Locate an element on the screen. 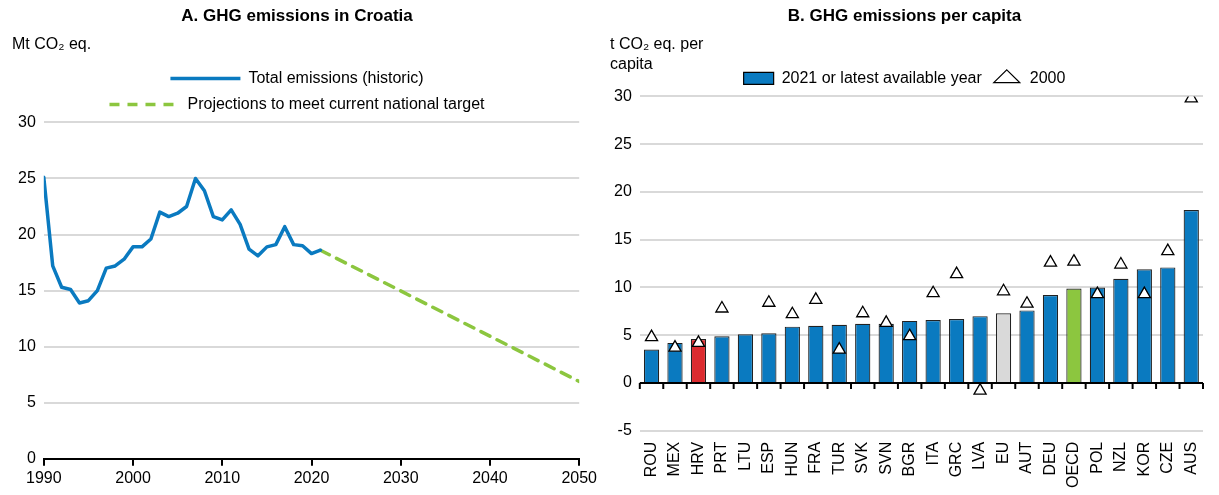  legend-label: 2000 is located at coordinates (1047, 77).